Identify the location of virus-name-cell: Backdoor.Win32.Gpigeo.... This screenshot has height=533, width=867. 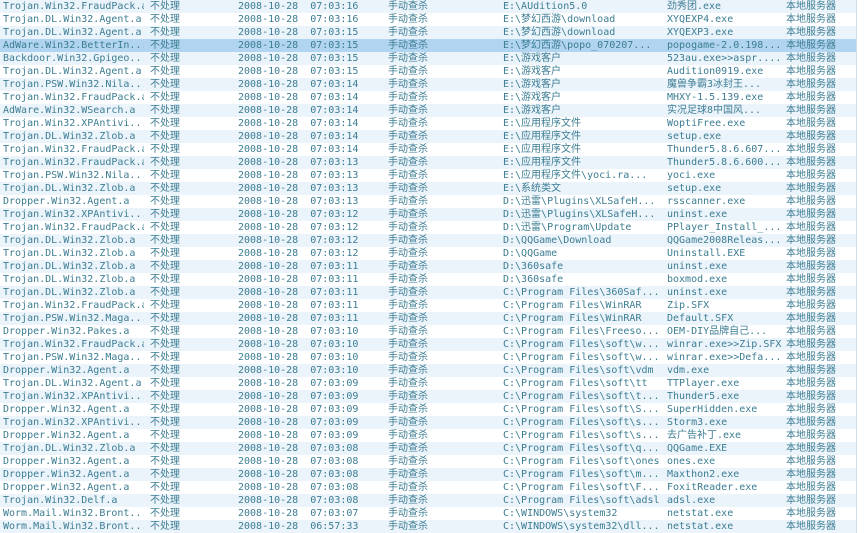
(73, 58).